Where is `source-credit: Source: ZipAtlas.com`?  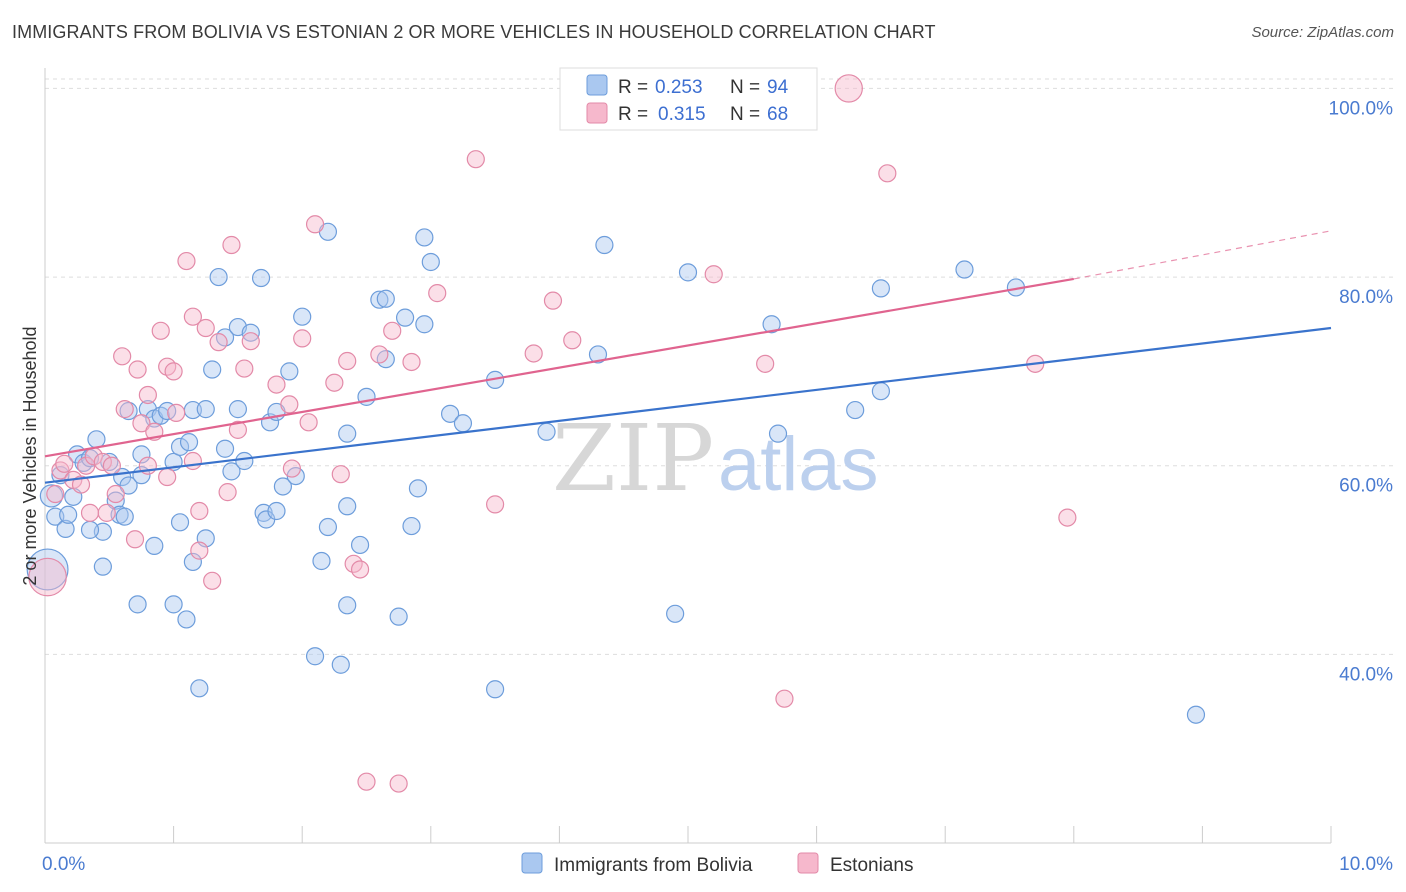
source-credit: Source: ZipAtlas.com is located at coordinates (1322, 32).